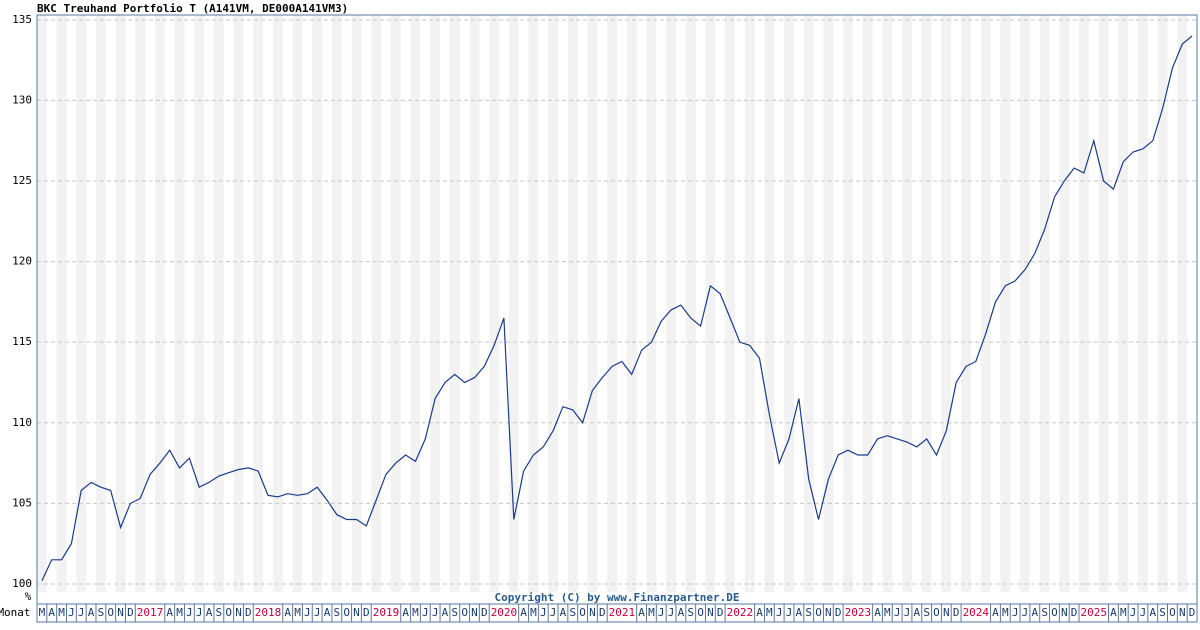 The image size is (1200, 630). I want to click on y-tick-label: 120, so click(22, 261).